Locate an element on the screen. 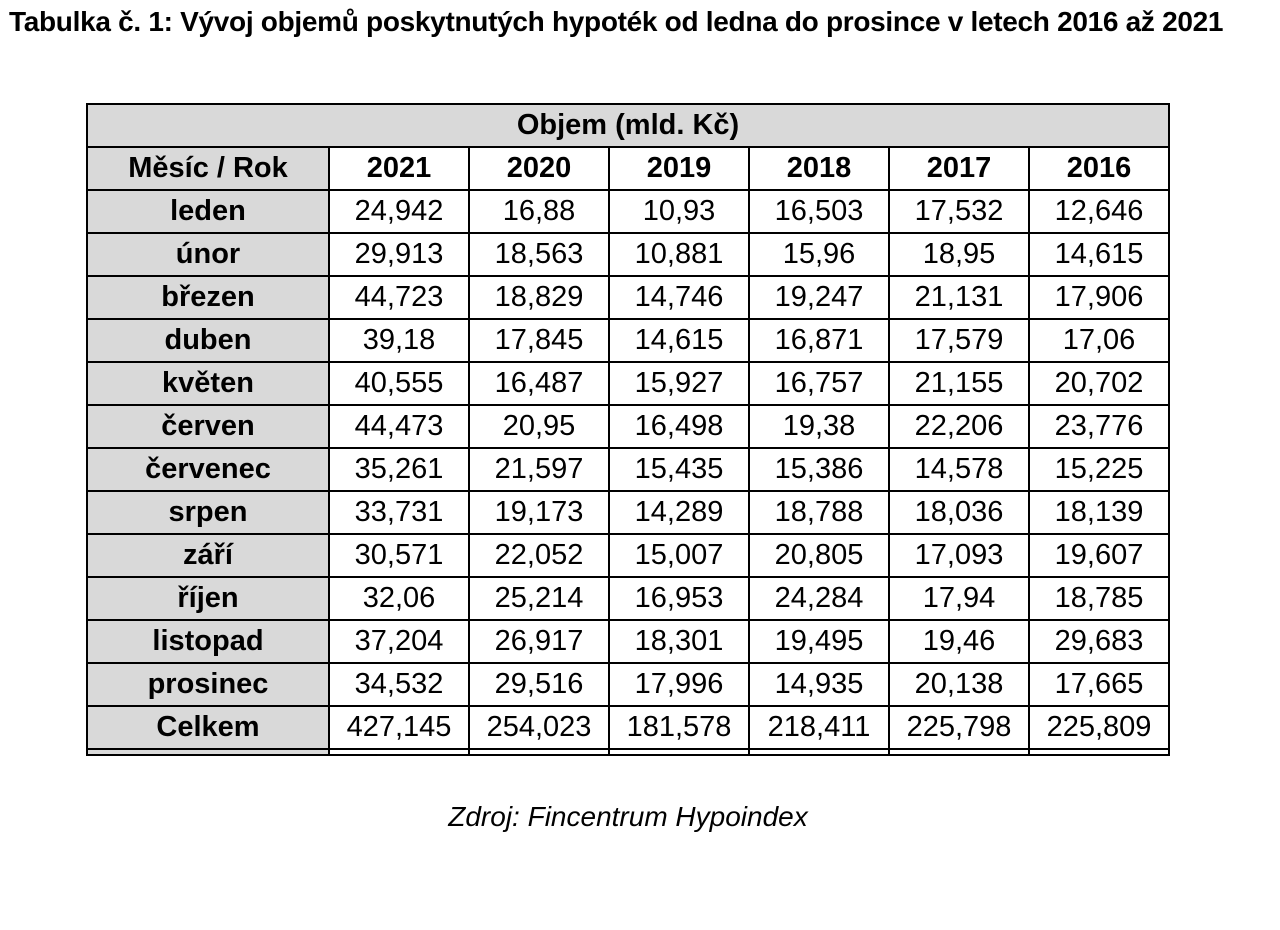 This screenshot has height=930, width=1280. month-label-cell: říjen is located at coordinates (208, 598).